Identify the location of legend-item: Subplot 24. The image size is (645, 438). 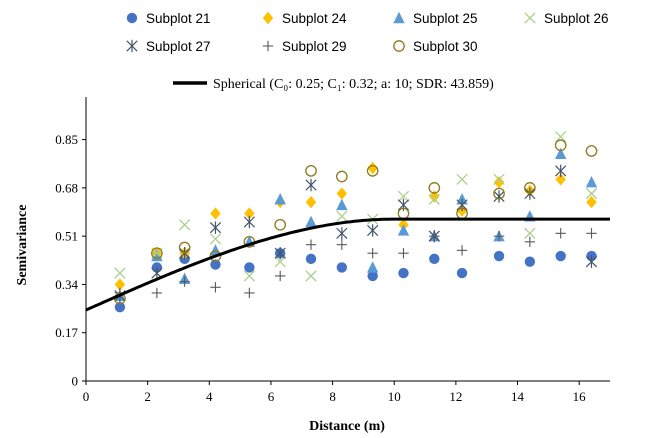
(304, 18).